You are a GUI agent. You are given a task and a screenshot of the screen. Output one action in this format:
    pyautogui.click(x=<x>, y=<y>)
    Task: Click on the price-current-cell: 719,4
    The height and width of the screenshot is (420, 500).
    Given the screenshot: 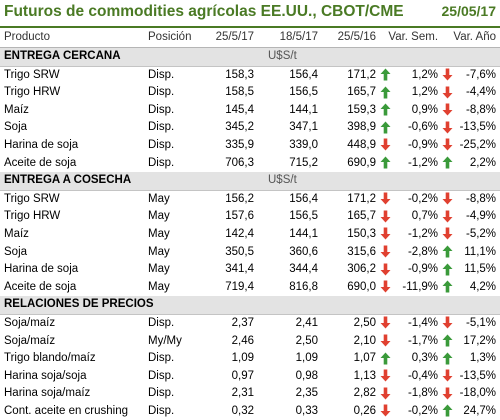 What is the action you would take?
    pyautogui.click(x=239, y=286)
    